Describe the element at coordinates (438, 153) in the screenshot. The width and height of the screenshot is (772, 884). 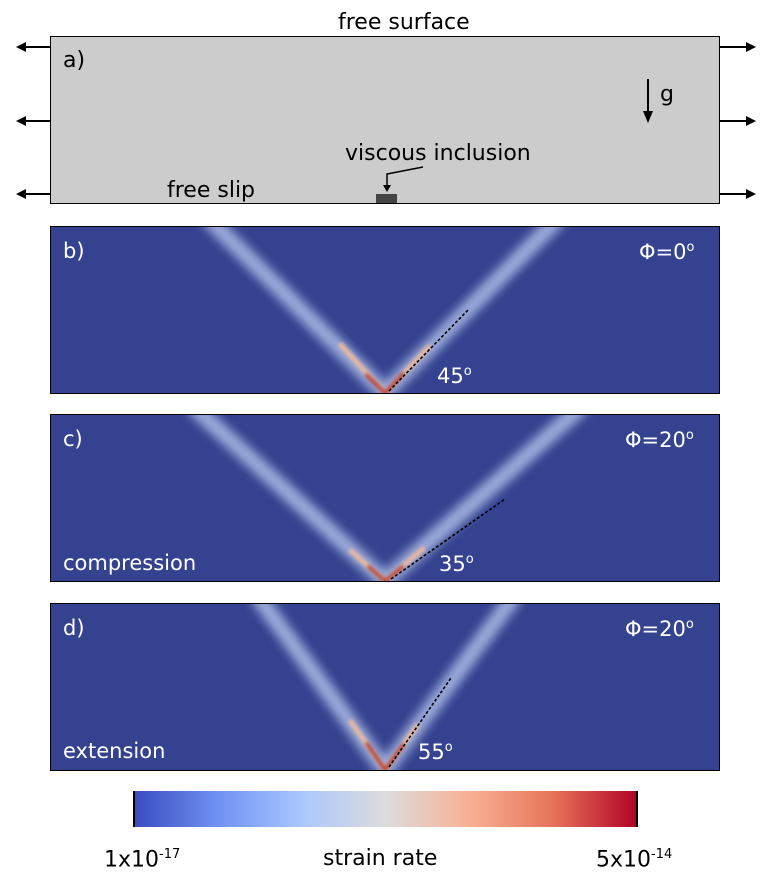
I see `viscous-inclusion-label: viscous inclusion` at that location.